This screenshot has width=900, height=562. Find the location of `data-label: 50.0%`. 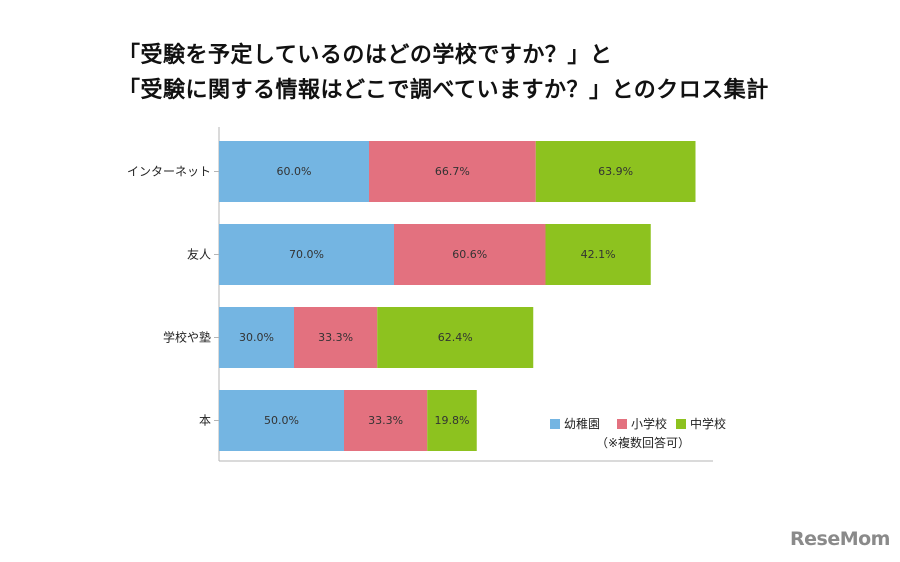

data-label: 50.0% is located at coordinates (281, 420).